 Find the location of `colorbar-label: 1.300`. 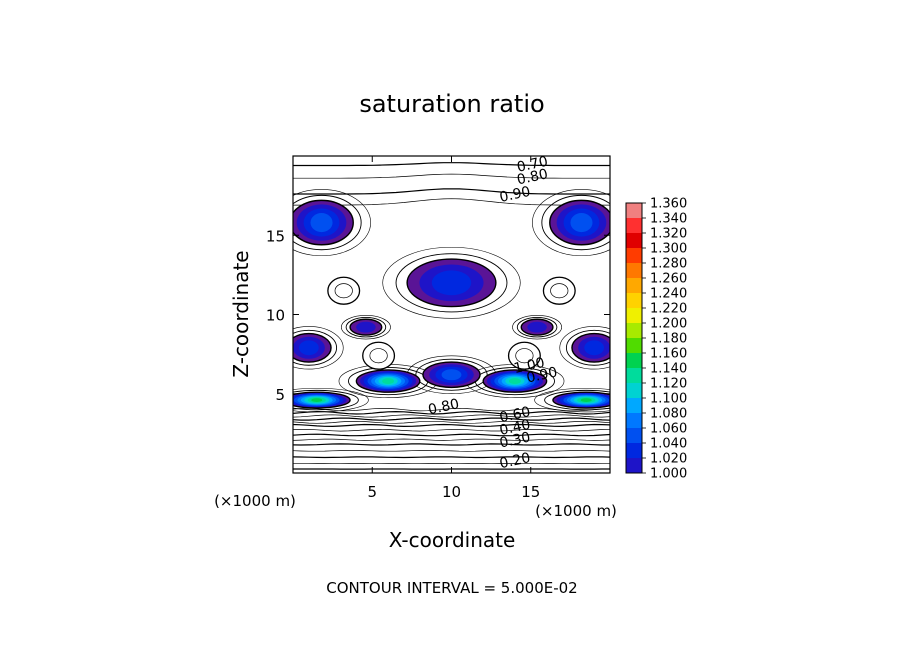

colorbar-label: 1.300 is located at coordinates (668, 249).